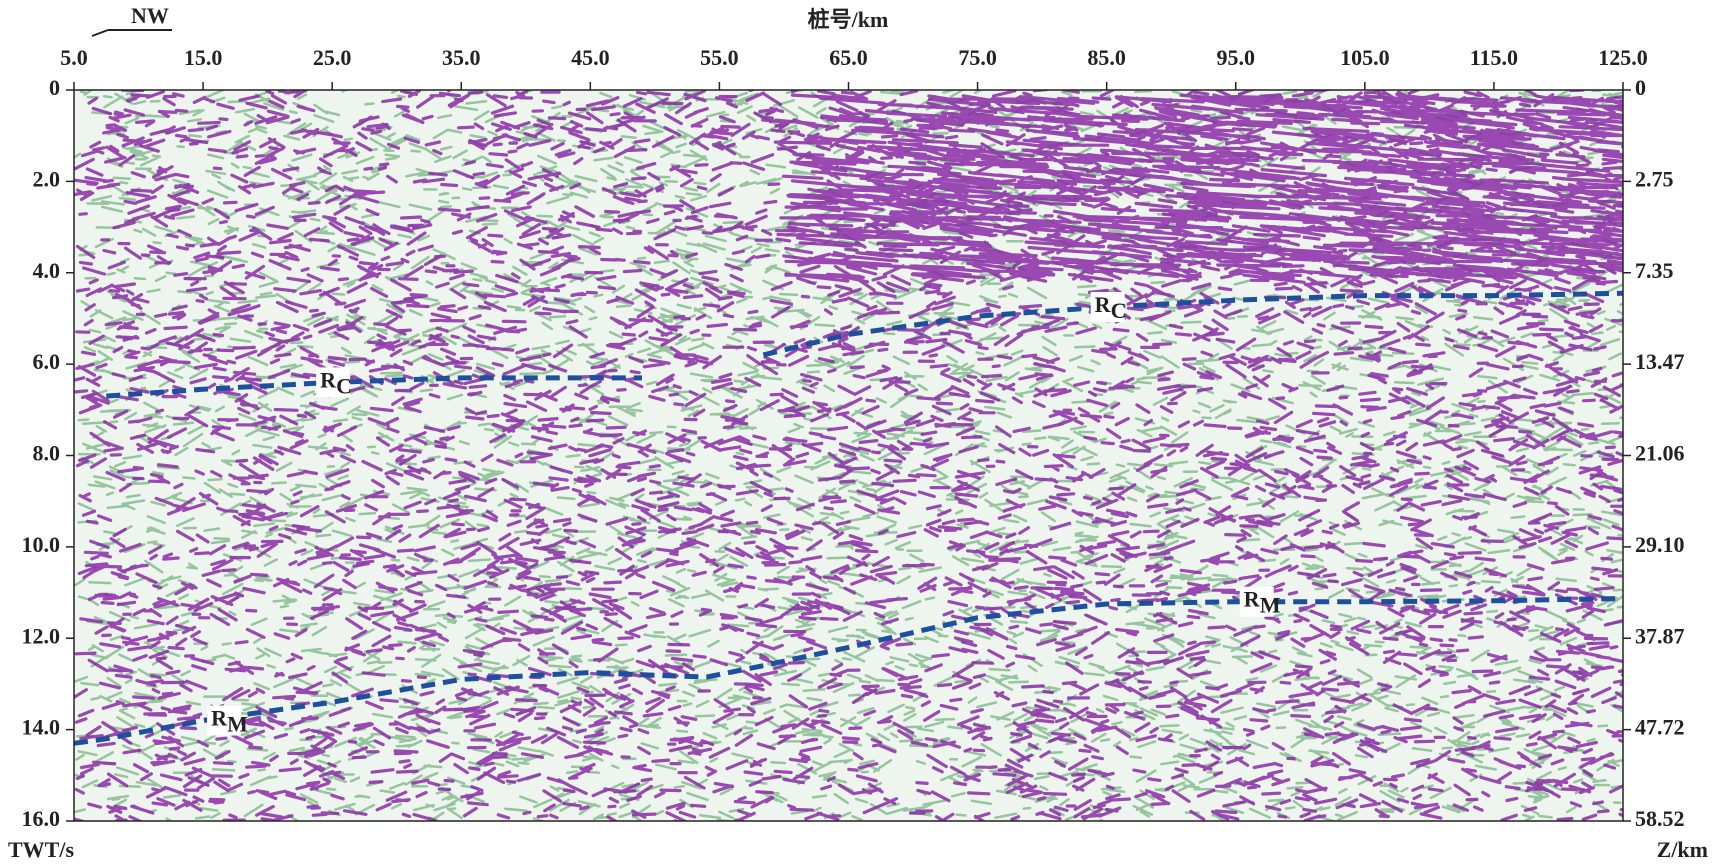 The image size is (1713, 867). Describe the element at coordinates (461, 57) in the screenshot. I see `x-tick-label: 35.0` at that location.